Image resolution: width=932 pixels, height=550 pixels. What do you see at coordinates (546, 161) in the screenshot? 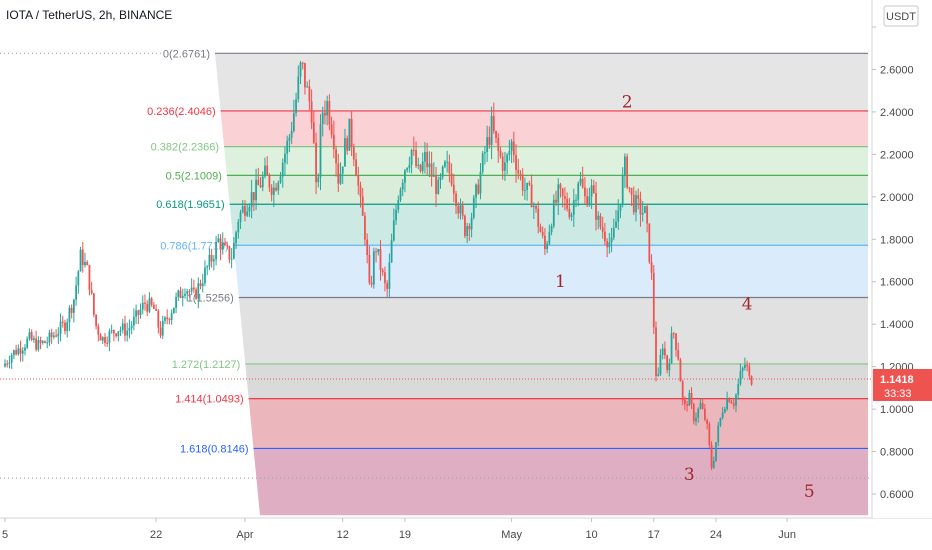
I see `fib-band-0.382` at bounding box center [546, 161].